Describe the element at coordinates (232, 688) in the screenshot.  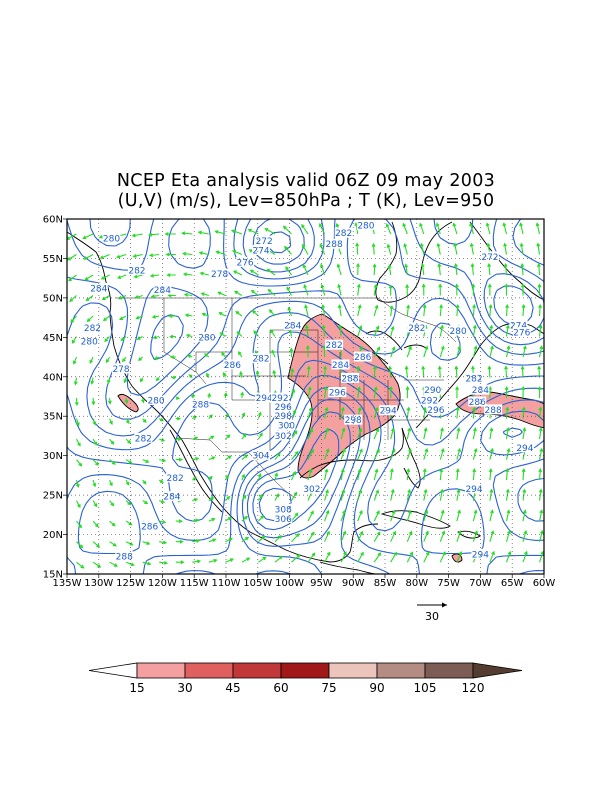
I see `colorbar-label: 45` at that location.